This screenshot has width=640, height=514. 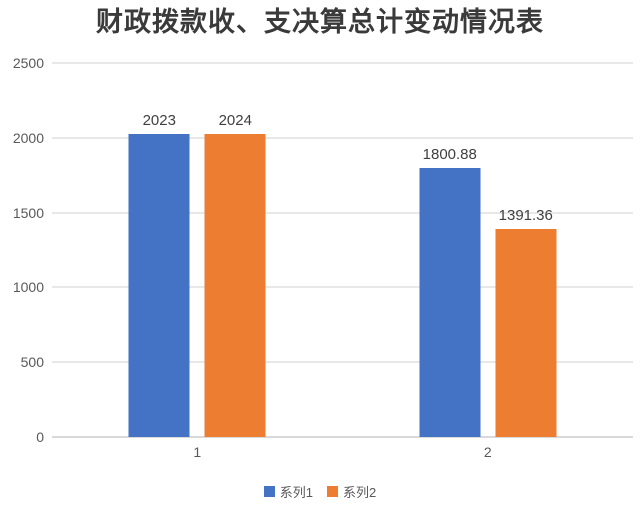 I want to click on bar-系列2-cat1: 2024, so click(x=235, y=274).